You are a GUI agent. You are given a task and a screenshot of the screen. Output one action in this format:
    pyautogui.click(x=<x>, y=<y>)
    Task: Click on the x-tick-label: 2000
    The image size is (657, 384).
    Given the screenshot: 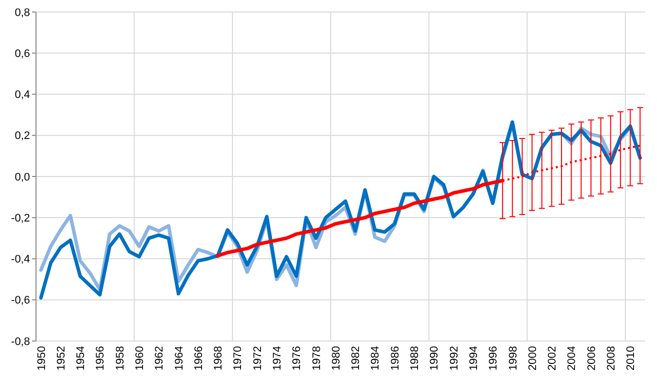 What is the action you would take?
    pyautogui.click(x=532, y=358)
    